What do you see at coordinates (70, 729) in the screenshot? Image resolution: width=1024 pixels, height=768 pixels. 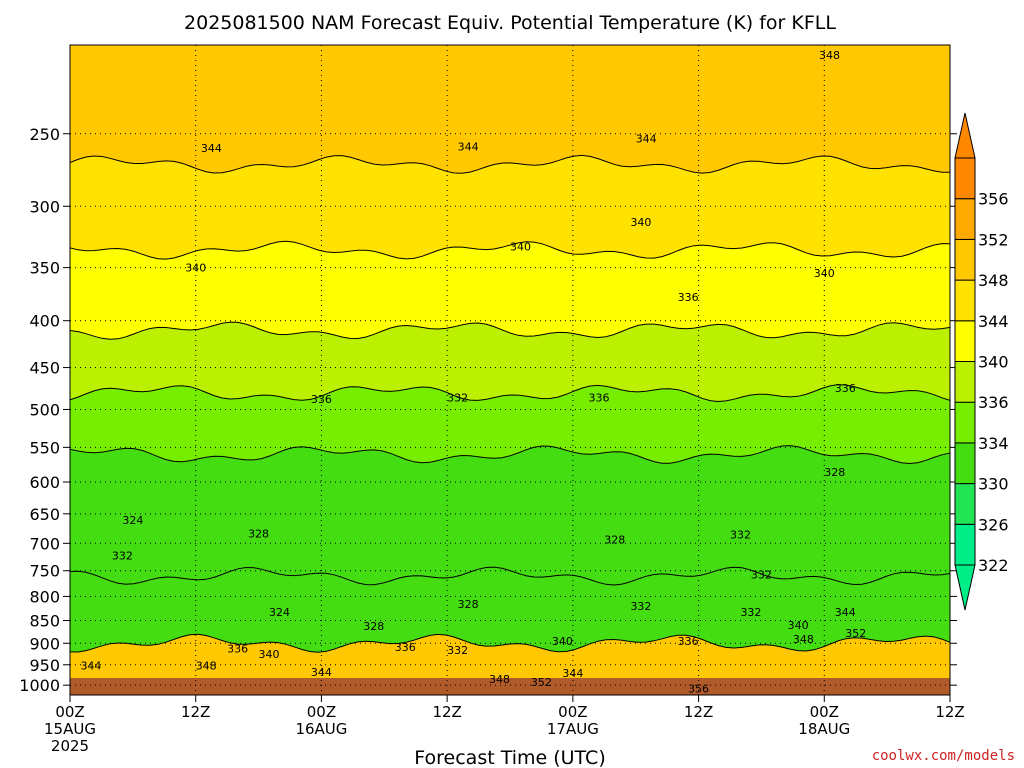 I see `x-tick-date-label: 15AUG` at bounding box center [70, 729].